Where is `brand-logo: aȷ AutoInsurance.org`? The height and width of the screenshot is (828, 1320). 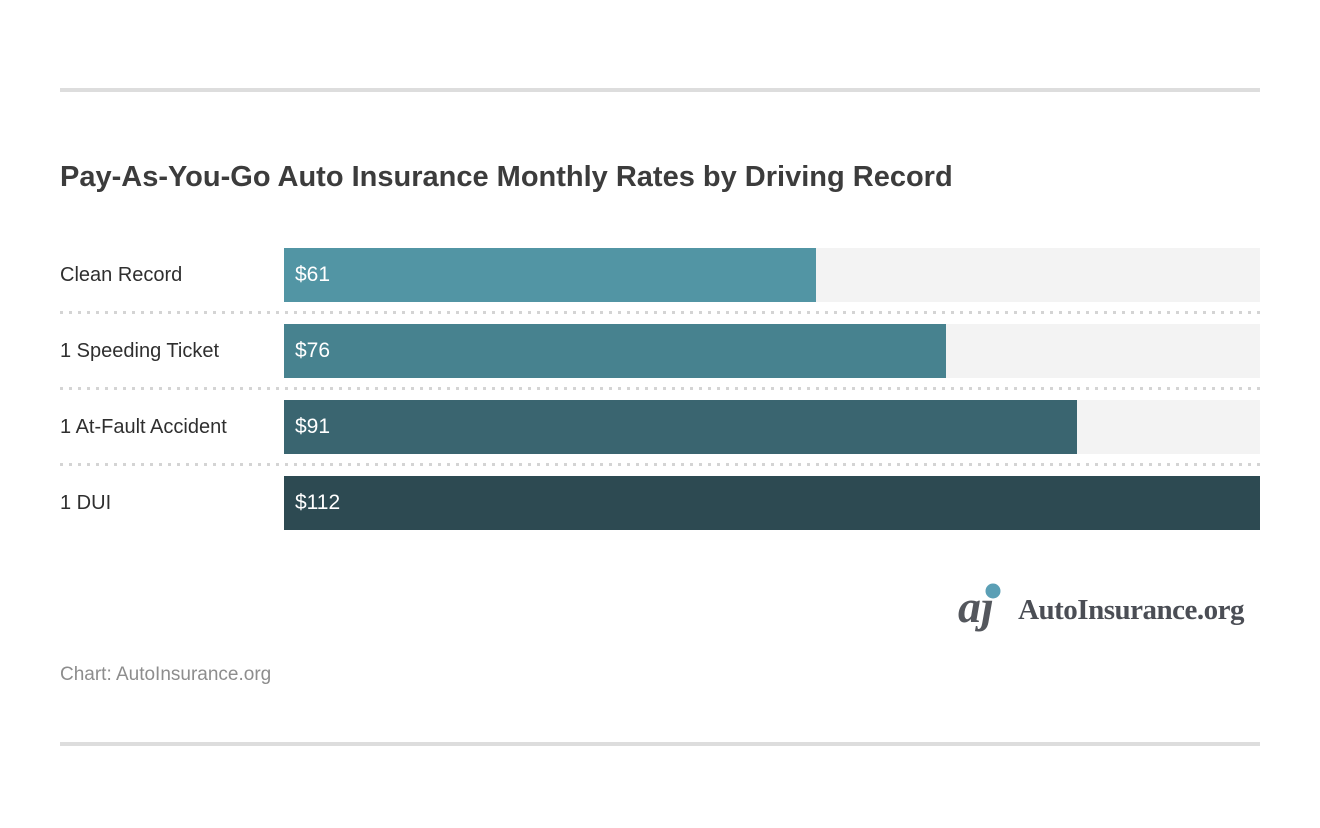
brand-logo: aȷ AutoInsurance.org is located at coordinates (660, 609).